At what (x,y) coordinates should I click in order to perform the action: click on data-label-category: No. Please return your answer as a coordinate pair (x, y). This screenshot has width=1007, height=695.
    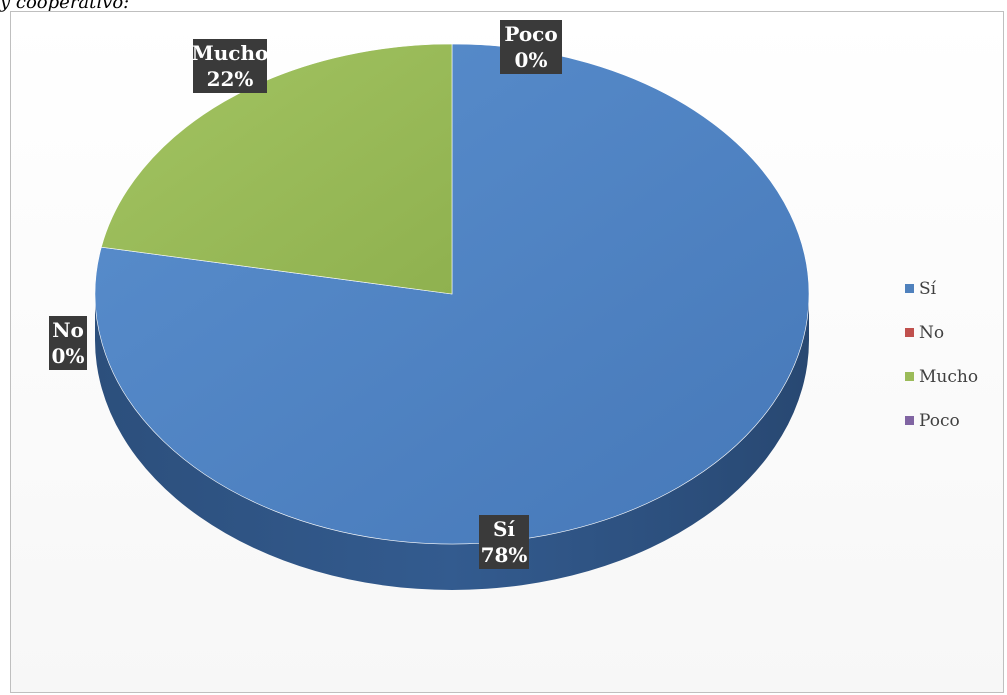
    Looking at the image, I should click on (68, 330).